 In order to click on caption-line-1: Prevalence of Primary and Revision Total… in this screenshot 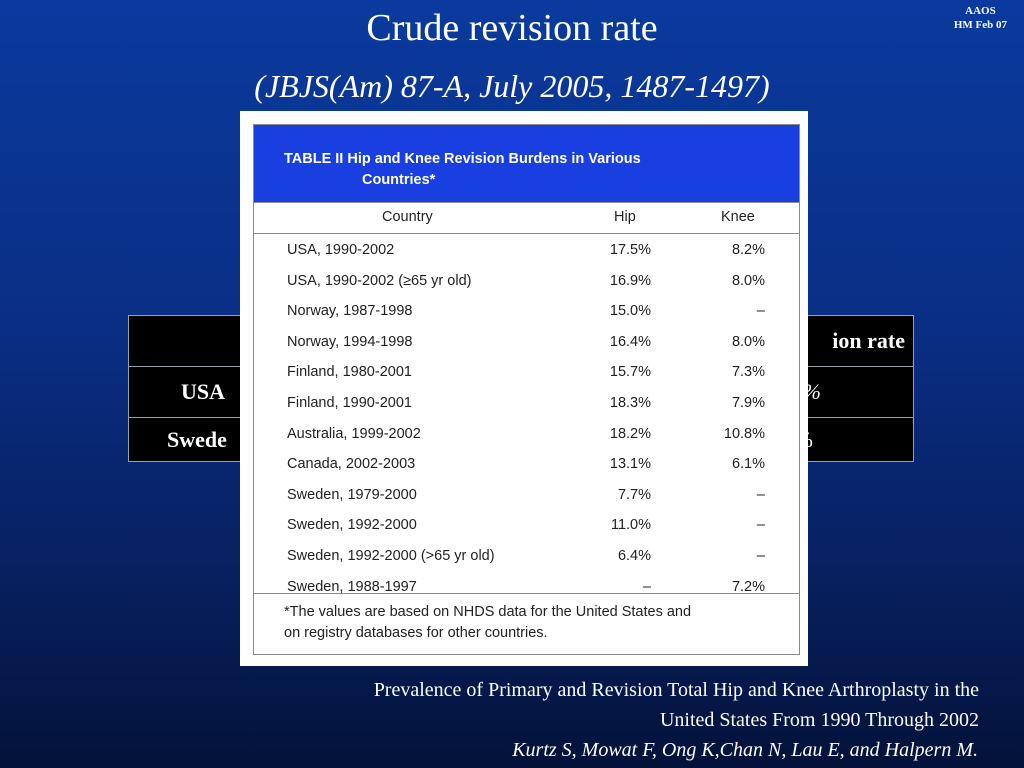, I will do `click(676, 690)`.